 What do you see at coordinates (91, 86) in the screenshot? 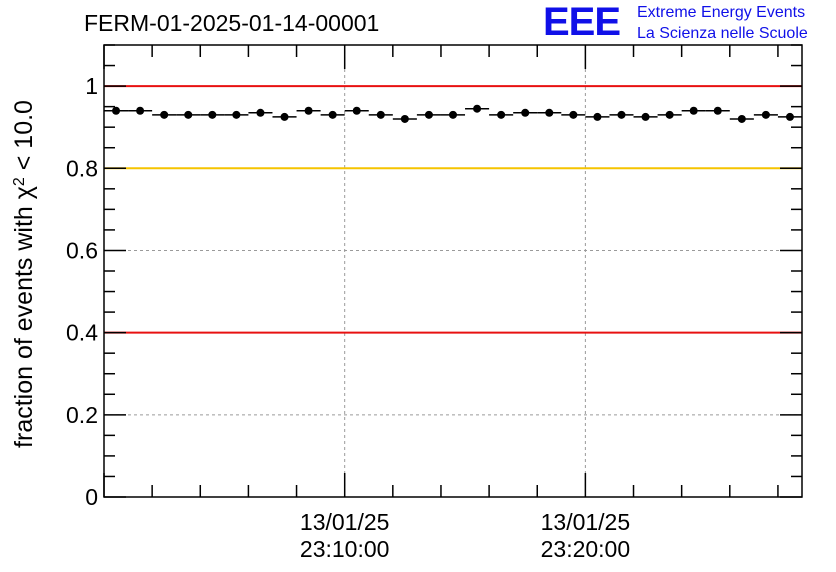
I see `y-tick-label: 1` at bounding box center [91, 86].